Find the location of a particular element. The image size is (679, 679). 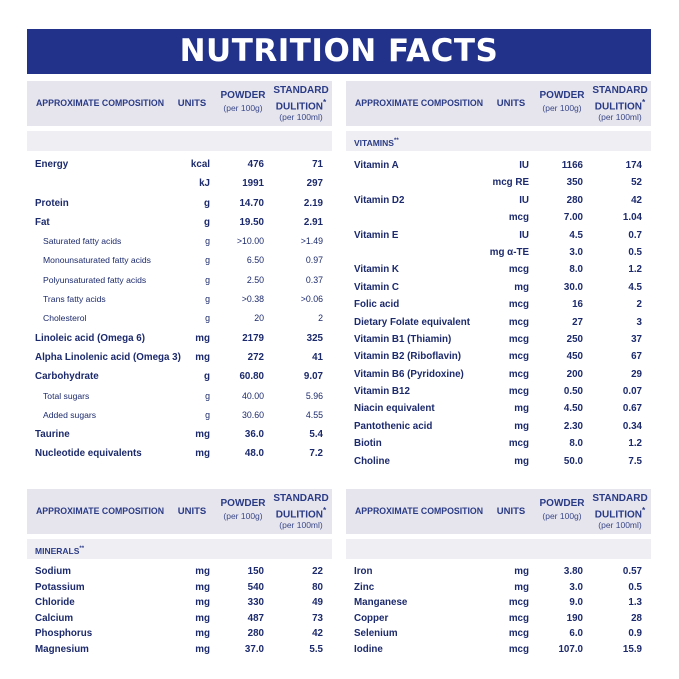

nutrient-name: Vitamin E is located at coordinates (376, 235).